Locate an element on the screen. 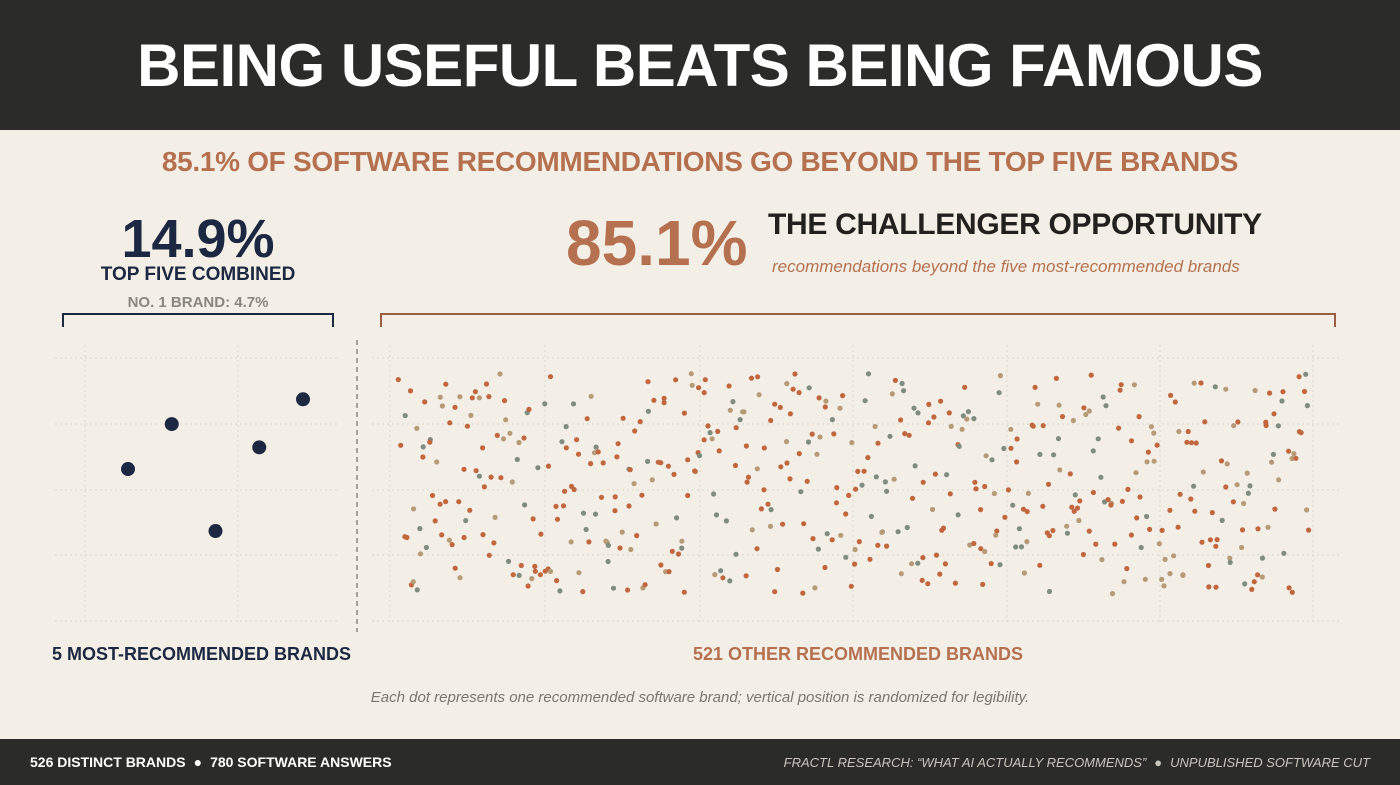 The width and height of the screenshot is (1400, 785). top-five-bracket is located at coordinates (198, 320).